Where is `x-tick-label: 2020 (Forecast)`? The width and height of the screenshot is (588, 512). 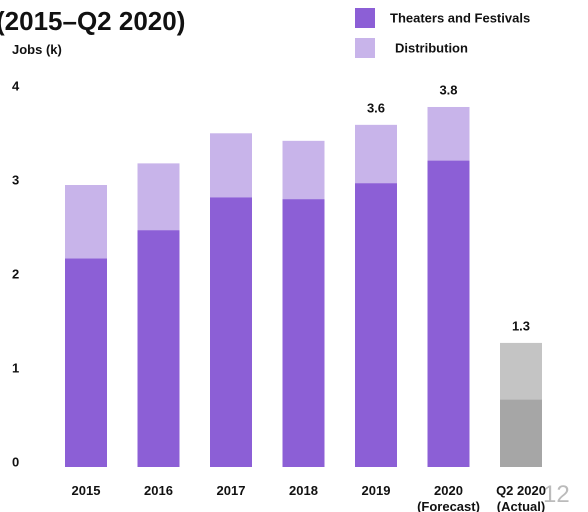 x-tick-label: 2020 (Forecast) is located at coordinates (448, 497).